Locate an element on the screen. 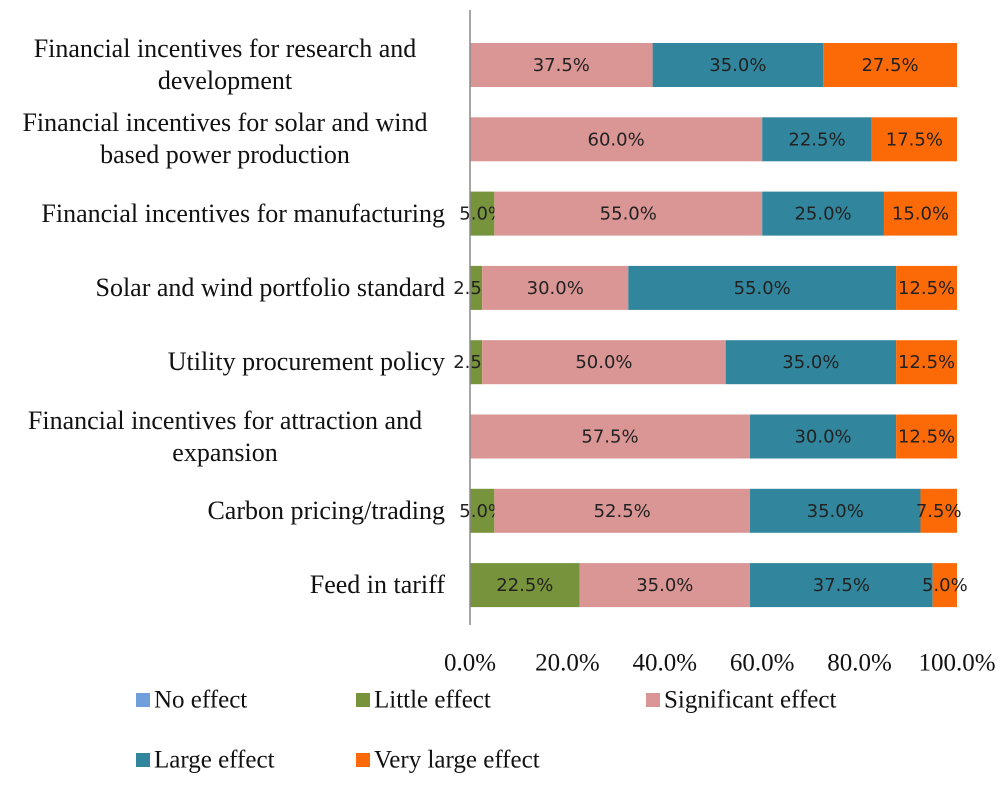 This screenshot has height=805, width=1007. data-label: 25.0% is located at coordinates (822, 214).